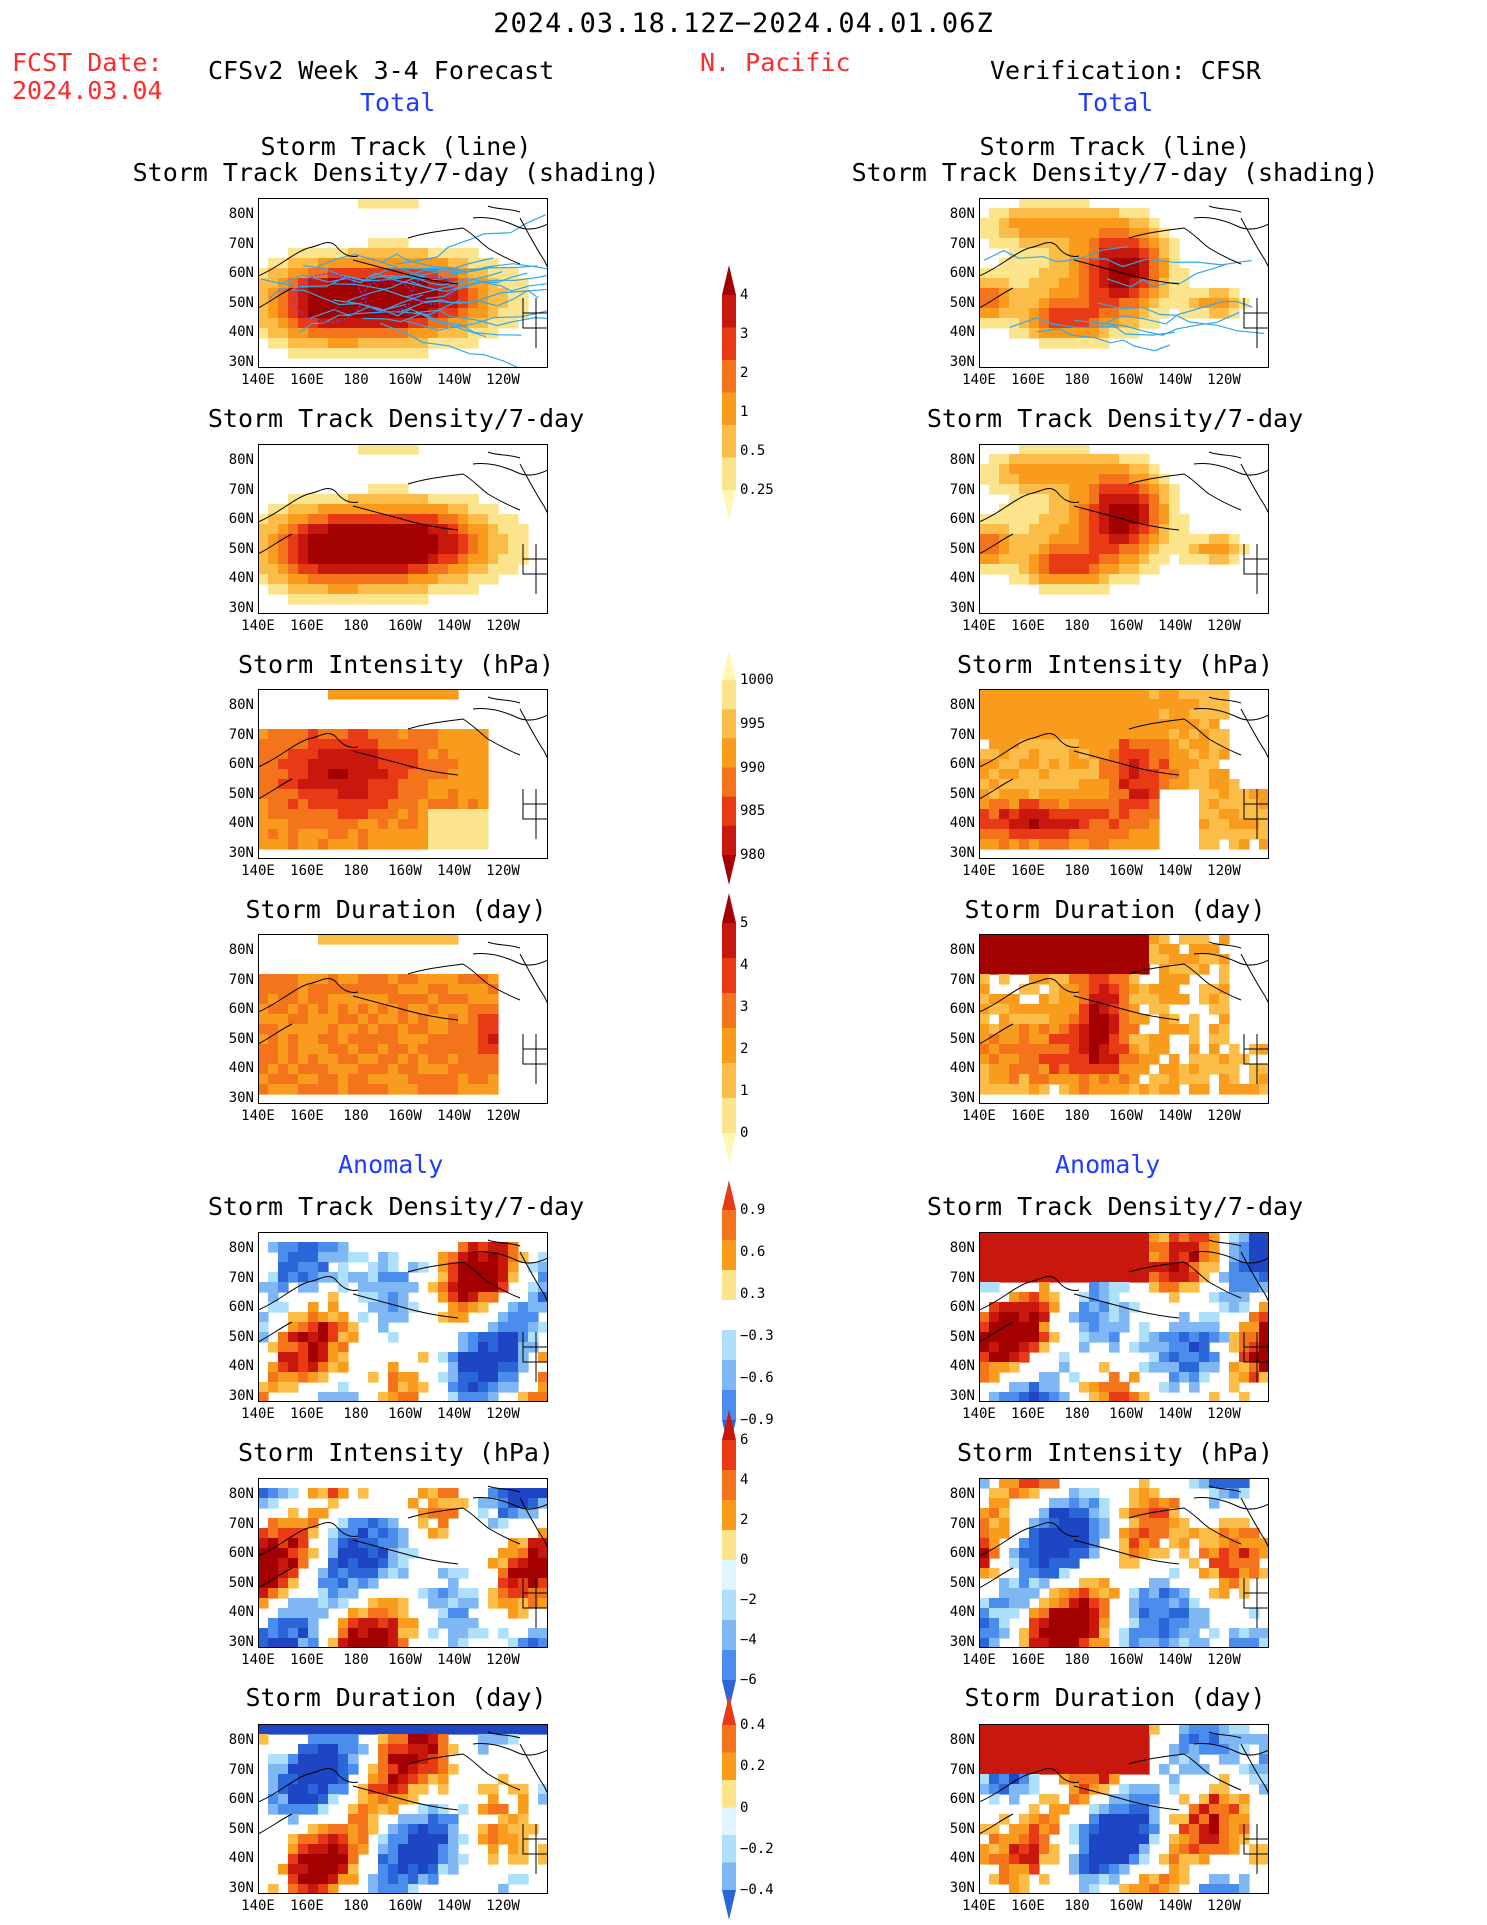 The image size is (1487, 1925). Describe the element at coordinates (396, 909) in the screenshot. I see `title-duration-left: Storm Duration (day)` at that location.